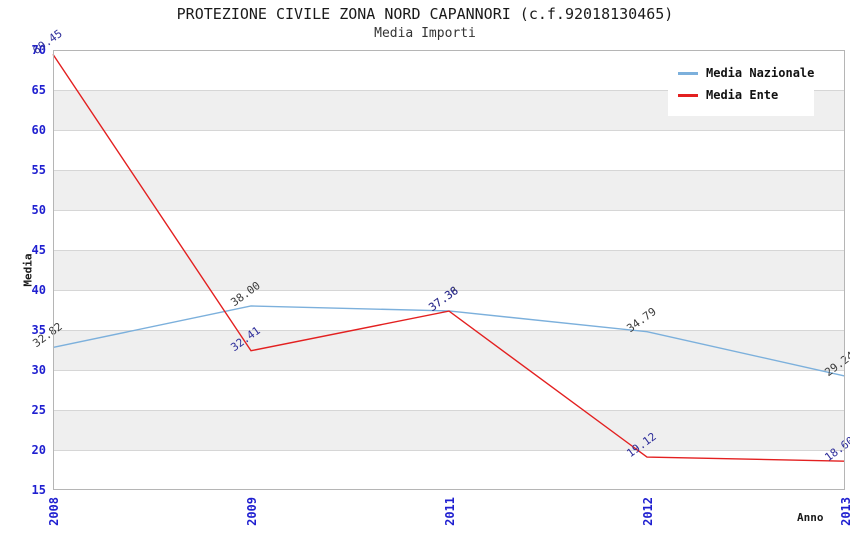  I want to click on legend: Media Nazionale Media Ente, so click(741, 84).